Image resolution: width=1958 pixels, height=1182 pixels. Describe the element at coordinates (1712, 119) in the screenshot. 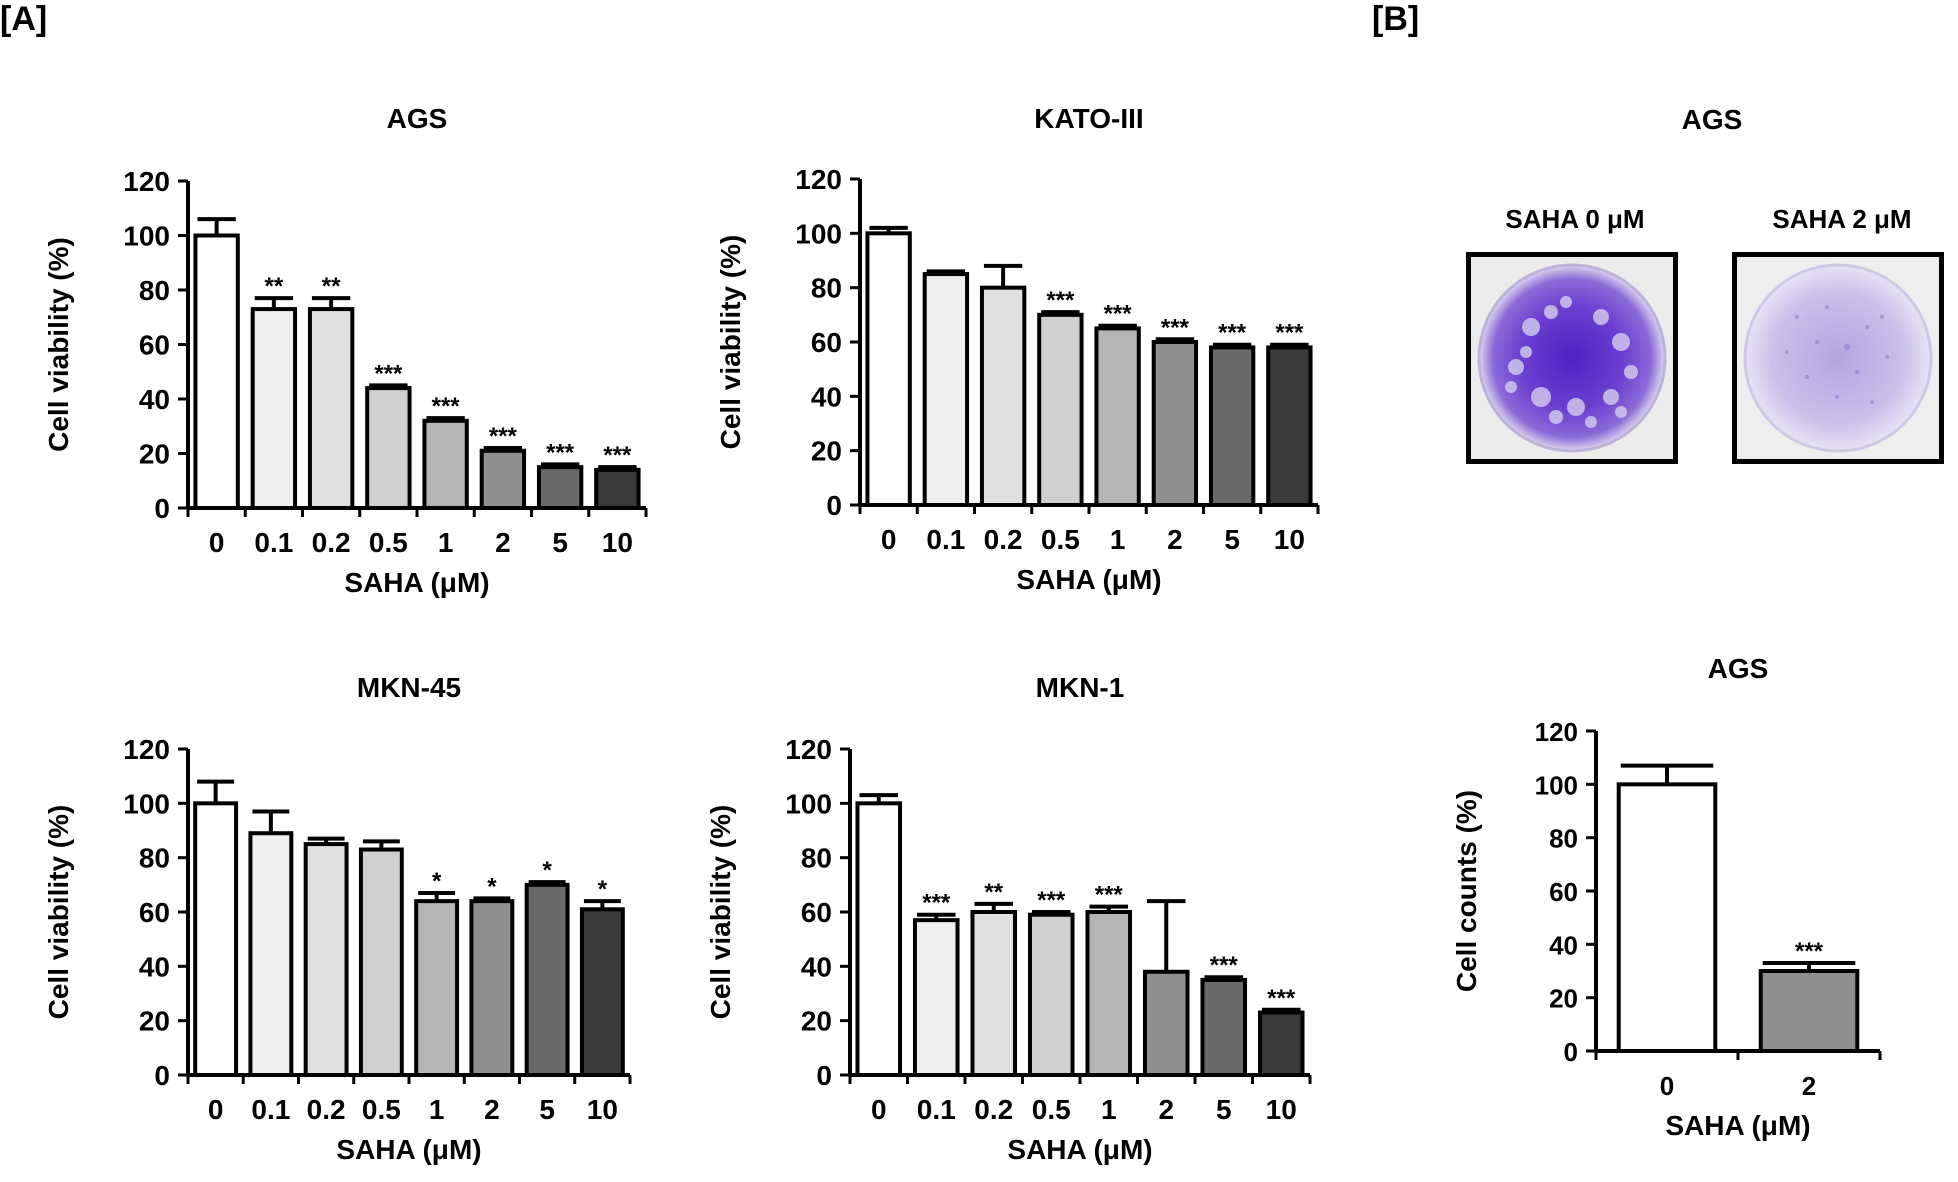

I see `colony-assay-title: AGS` at that location.